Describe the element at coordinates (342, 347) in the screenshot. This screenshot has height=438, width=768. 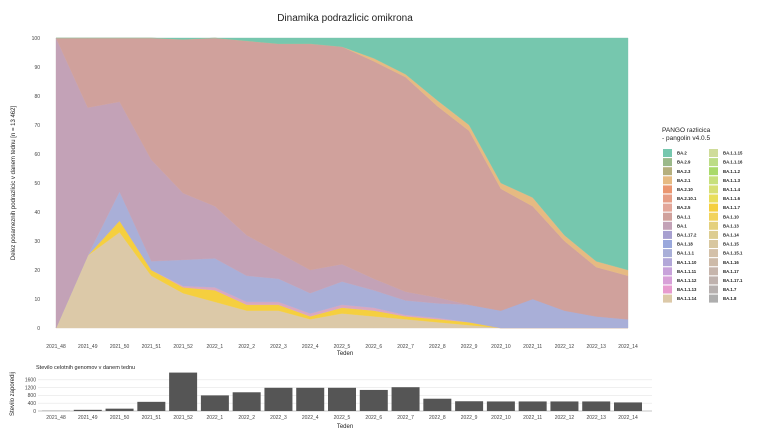
I see `main-x-tick-label: 2022_5` at that location.